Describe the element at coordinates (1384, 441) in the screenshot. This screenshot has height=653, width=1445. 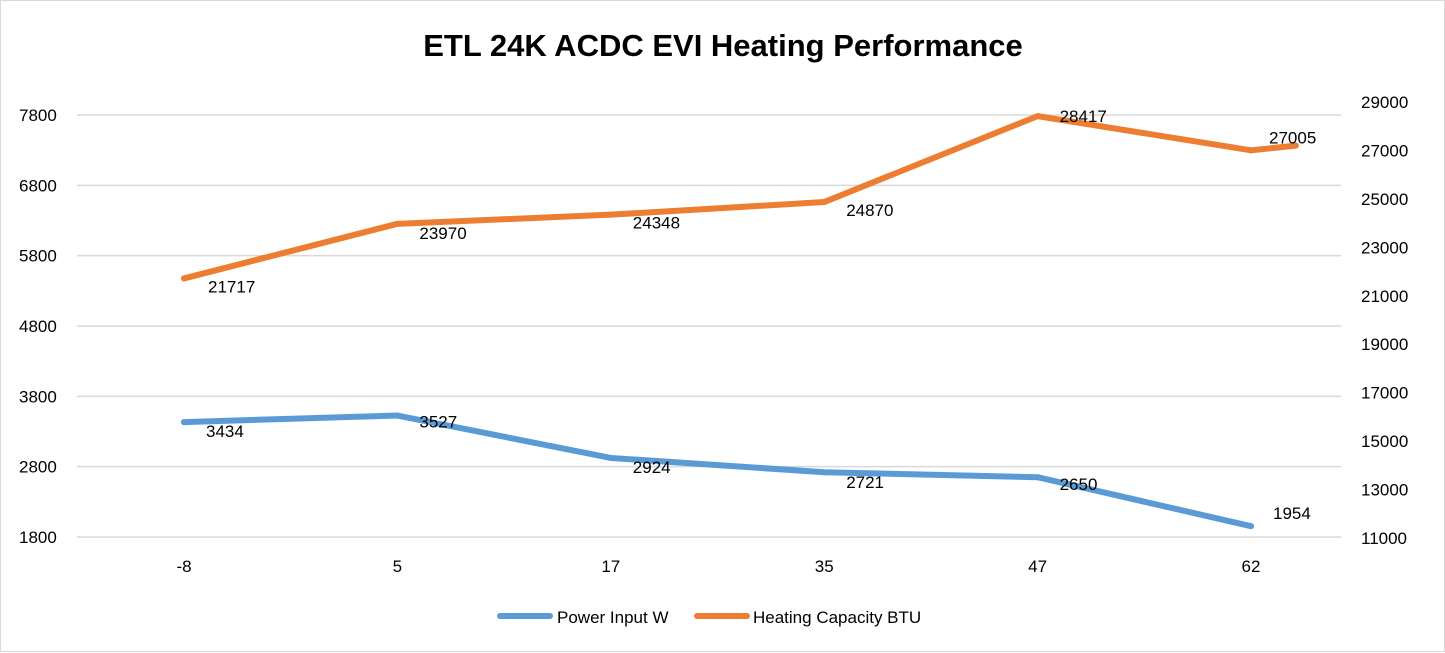
I see `y-right-tick-label: 15000` at that location.